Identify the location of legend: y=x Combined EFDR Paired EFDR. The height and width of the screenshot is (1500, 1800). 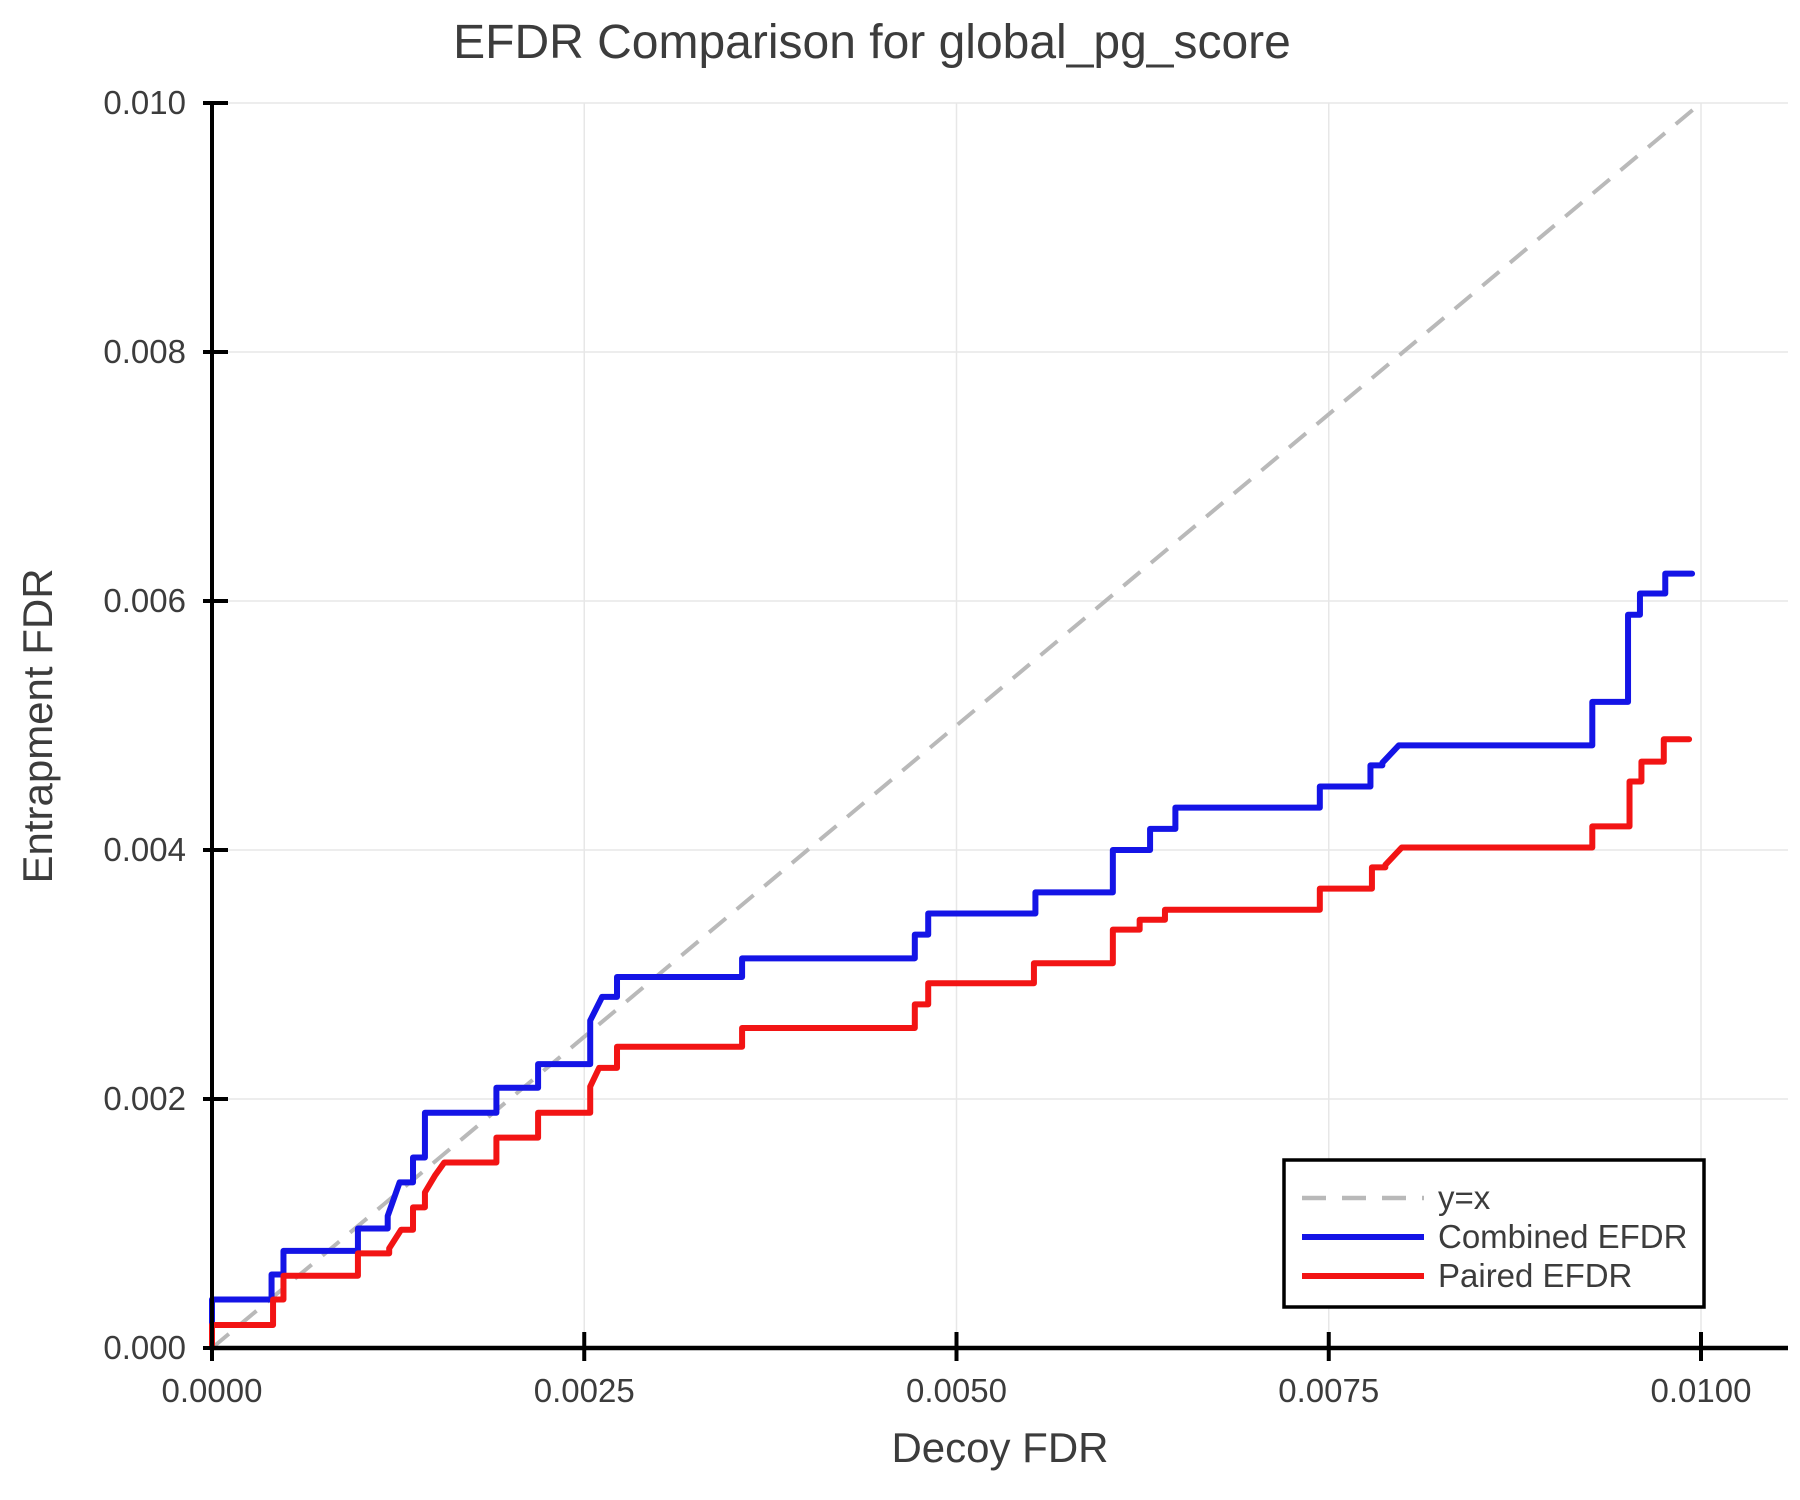
(1494, 1233).